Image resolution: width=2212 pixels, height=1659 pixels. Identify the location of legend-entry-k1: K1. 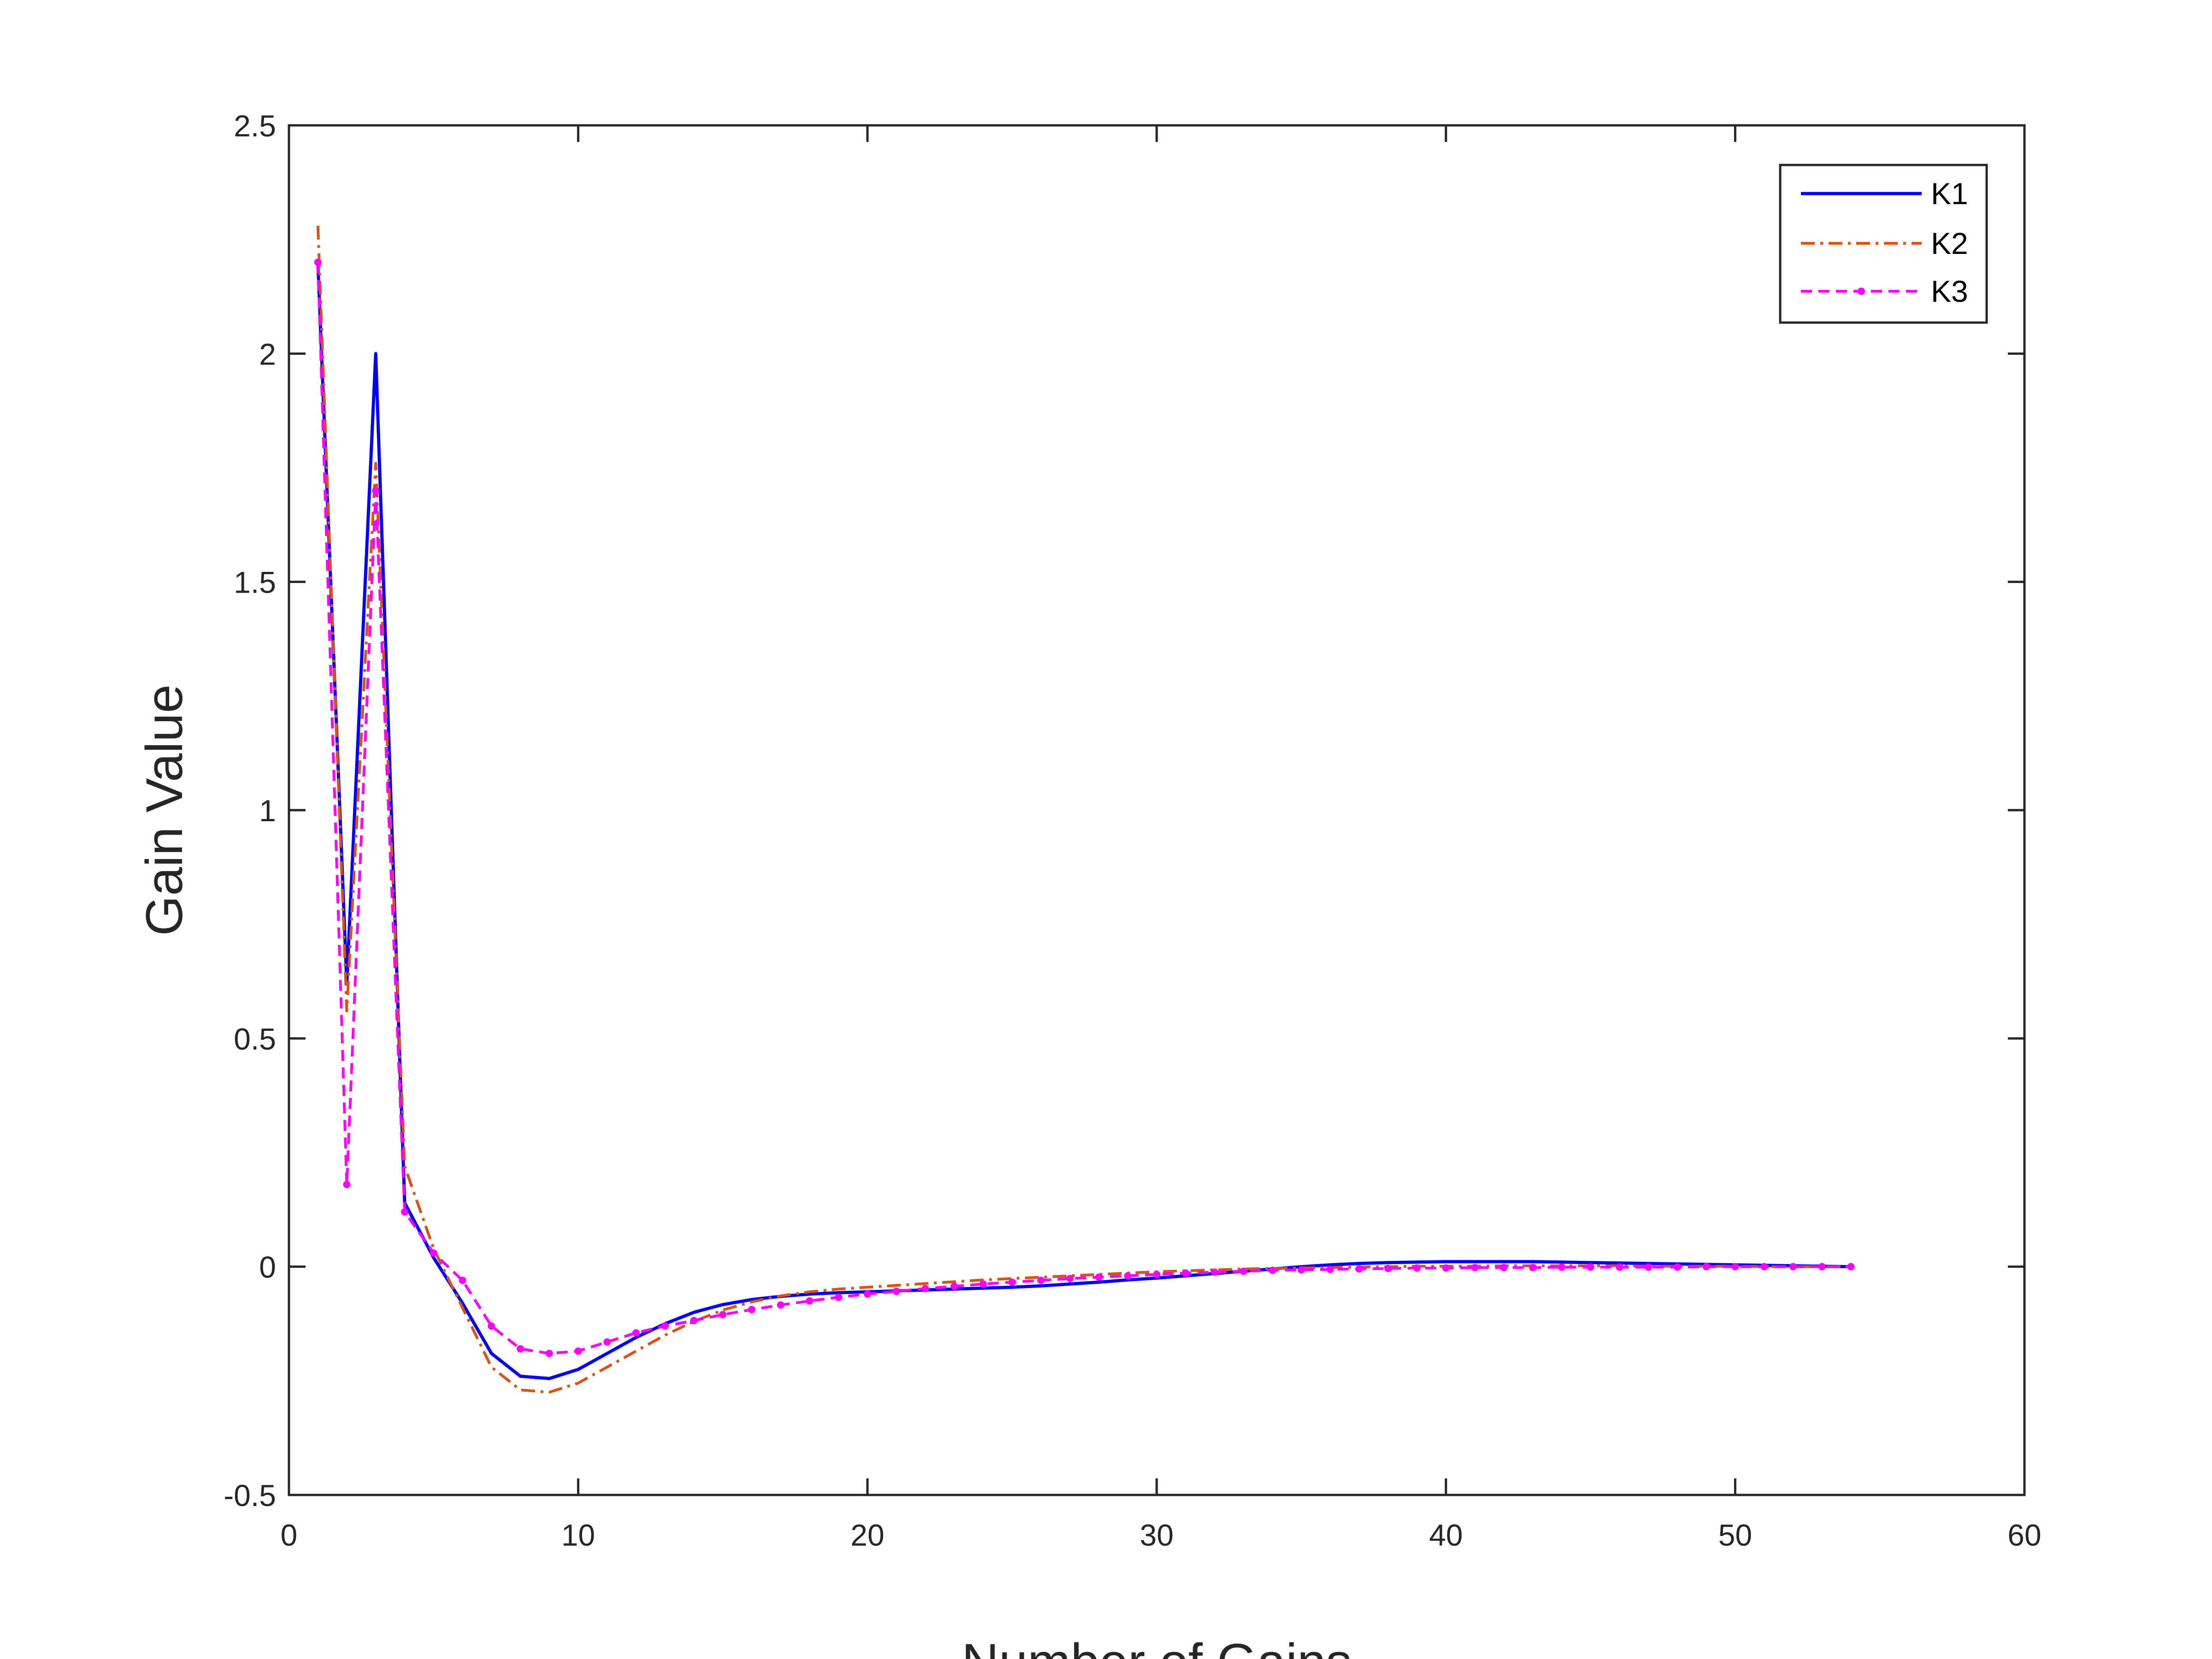
(1884, 193).